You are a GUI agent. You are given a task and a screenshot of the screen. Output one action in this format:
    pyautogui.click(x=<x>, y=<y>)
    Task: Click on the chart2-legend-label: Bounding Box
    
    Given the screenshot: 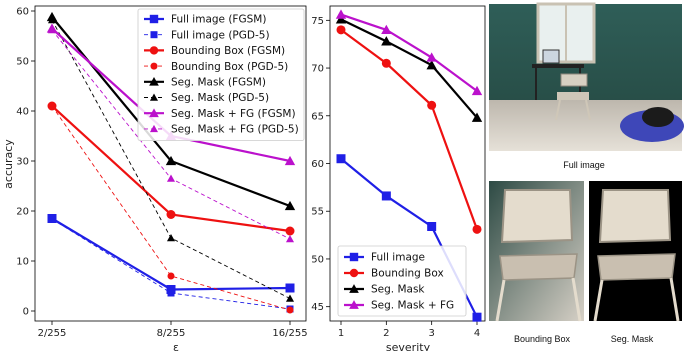 What is the action you would take?
    pyautogui.click(x=407, y=274)
    